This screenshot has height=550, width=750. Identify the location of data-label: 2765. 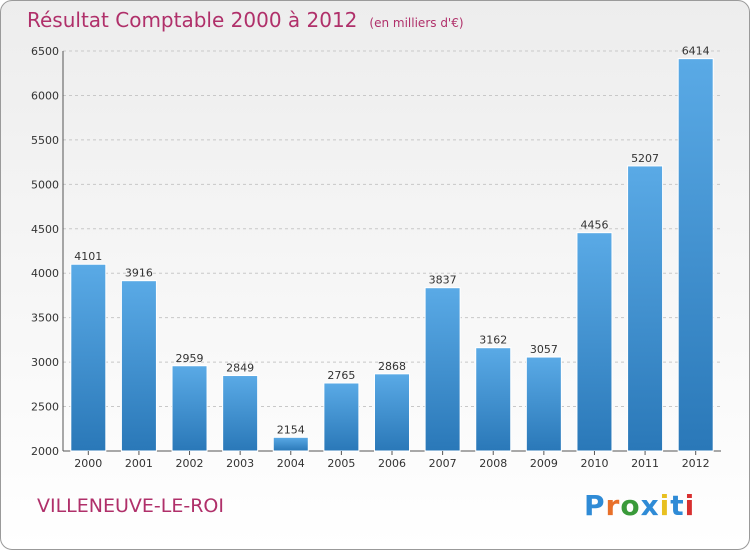
(341, 375).